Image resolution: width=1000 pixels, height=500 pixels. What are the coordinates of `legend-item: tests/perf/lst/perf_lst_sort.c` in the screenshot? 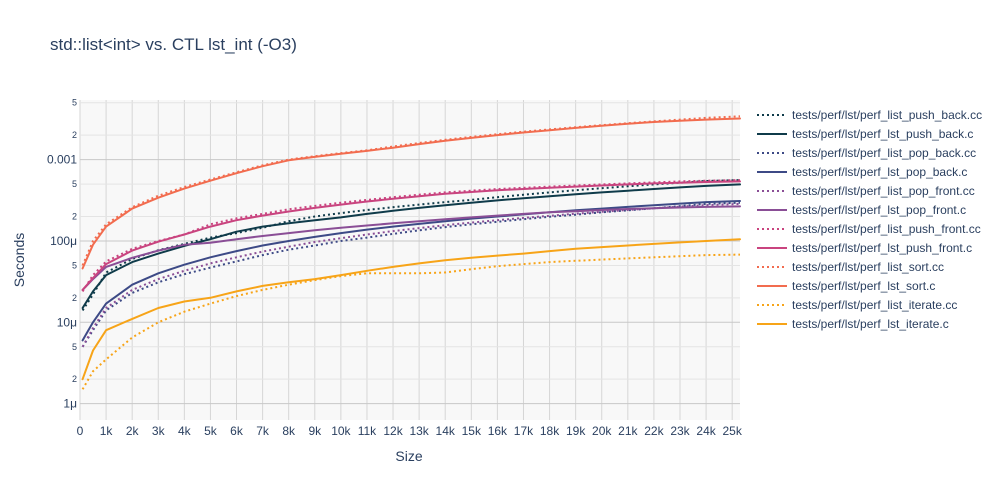 It's located at (846, 286).